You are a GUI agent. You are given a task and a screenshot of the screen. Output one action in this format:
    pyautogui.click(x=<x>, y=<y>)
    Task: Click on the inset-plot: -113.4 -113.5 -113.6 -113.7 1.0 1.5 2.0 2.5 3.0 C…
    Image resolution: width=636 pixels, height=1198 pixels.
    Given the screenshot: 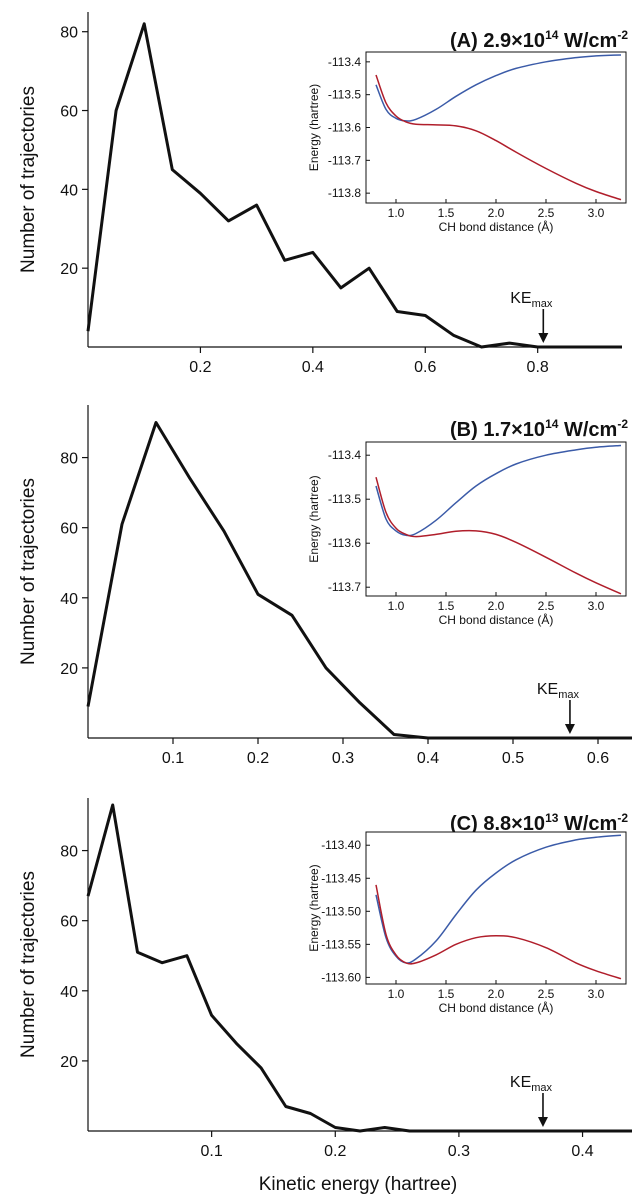 What is the action you would take?
    pyautogui.click(x=467, y=534)
    